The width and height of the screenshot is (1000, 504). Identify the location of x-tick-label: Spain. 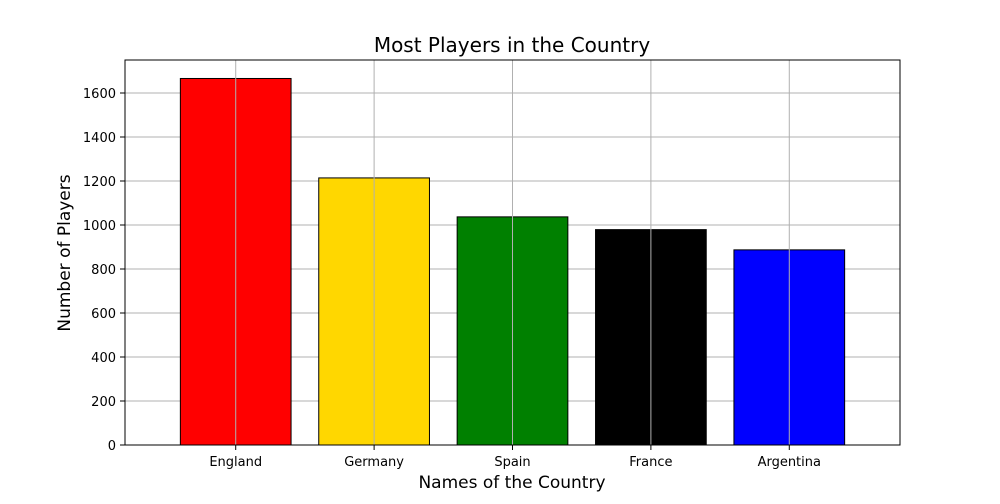
(512, 462).